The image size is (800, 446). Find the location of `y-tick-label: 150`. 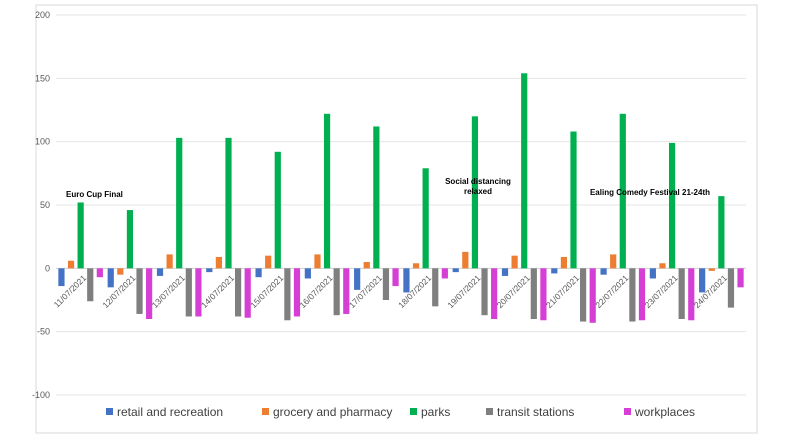

y-tick-label: 150 is located at coordinates (42, 78).